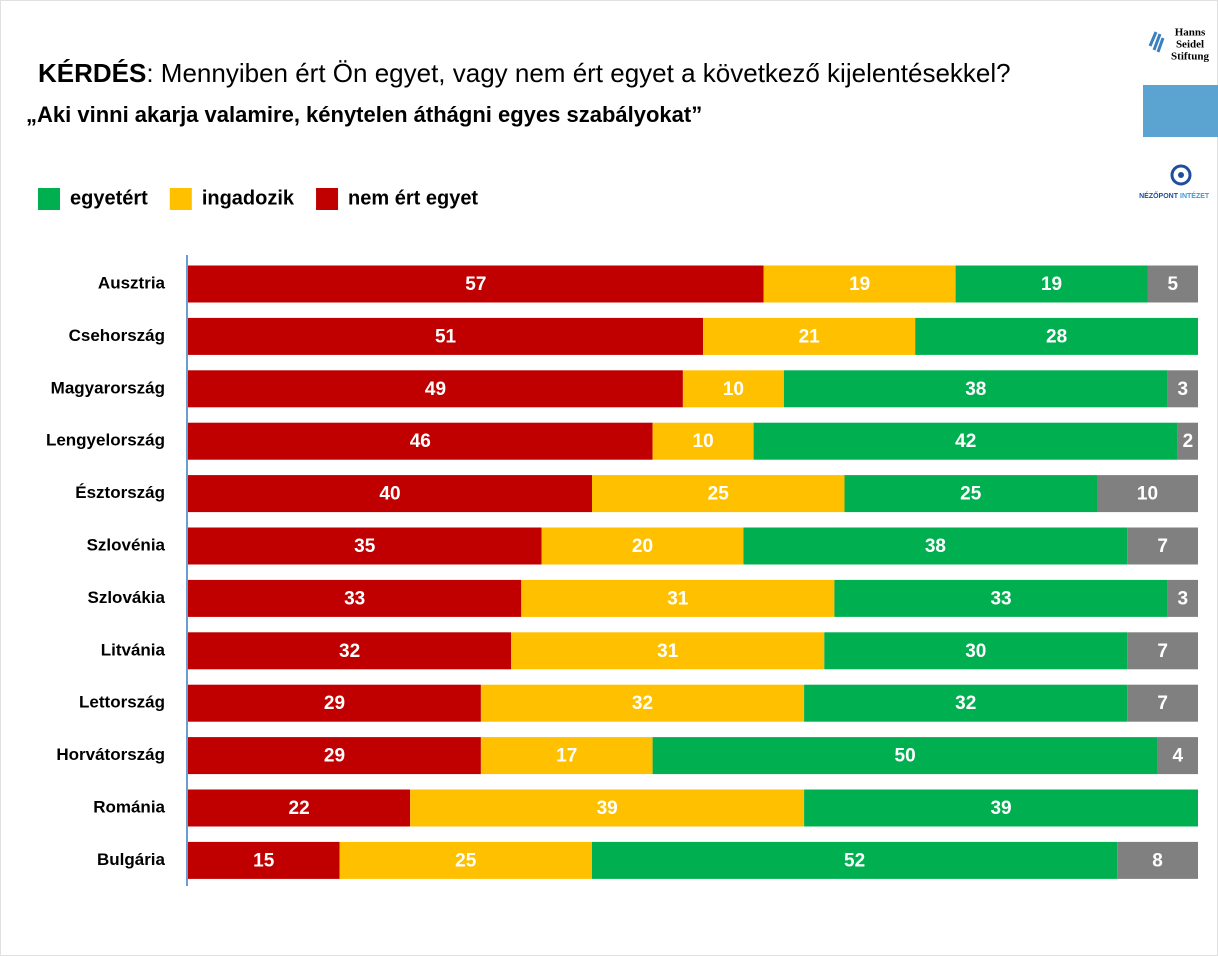 This screenshot has height=956, width=1218. I want to click on category-label: Szlovénia, so click(126, 544).